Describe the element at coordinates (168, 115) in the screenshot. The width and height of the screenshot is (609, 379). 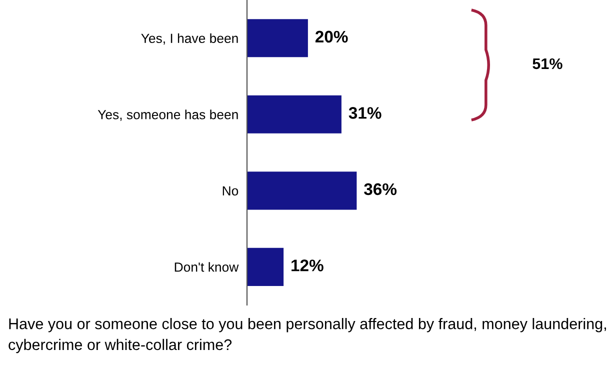
I see `y-tick-label: Yes, someone has been` at that location.